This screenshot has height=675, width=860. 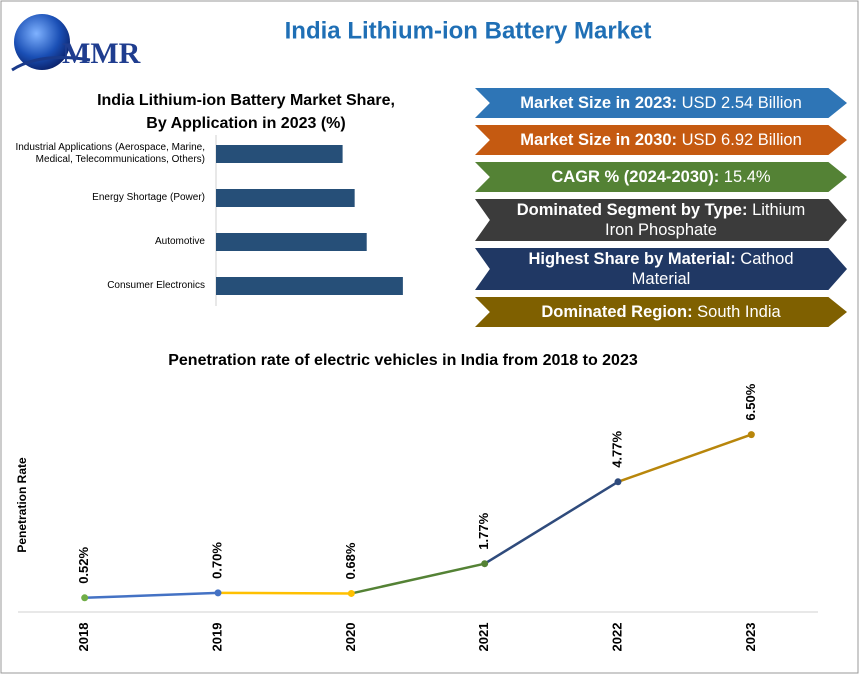 I want to click on highlight-banner: CAGR % (2024-2030): 15.4%, so click(x=661, y=177).